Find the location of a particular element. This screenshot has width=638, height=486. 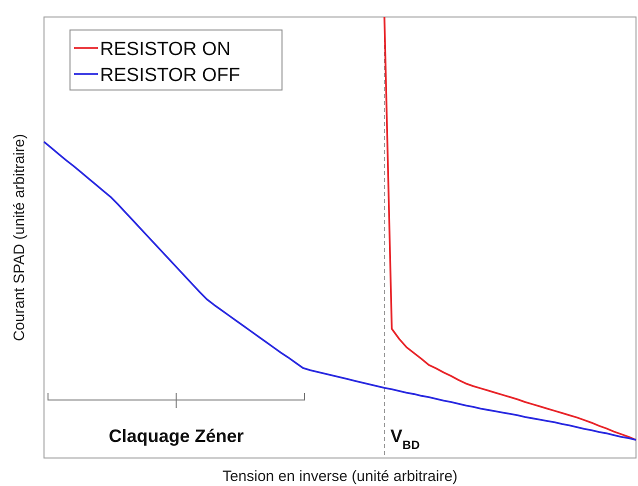

x-axis-title: Tension en inverse (unité arbitraire) is located at coordinates (340, 476).